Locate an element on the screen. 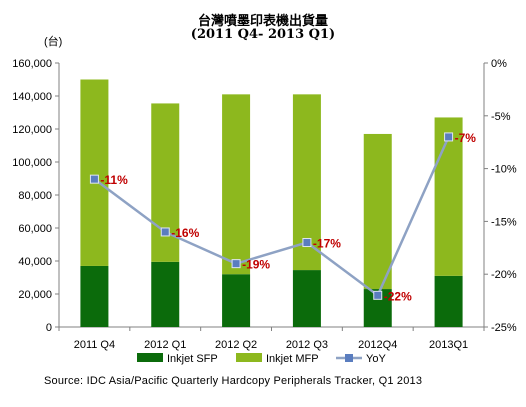 This screenshot has height=407, width=526. legend-swatch-inkjet-sfp is located at coordinates (150, 357).